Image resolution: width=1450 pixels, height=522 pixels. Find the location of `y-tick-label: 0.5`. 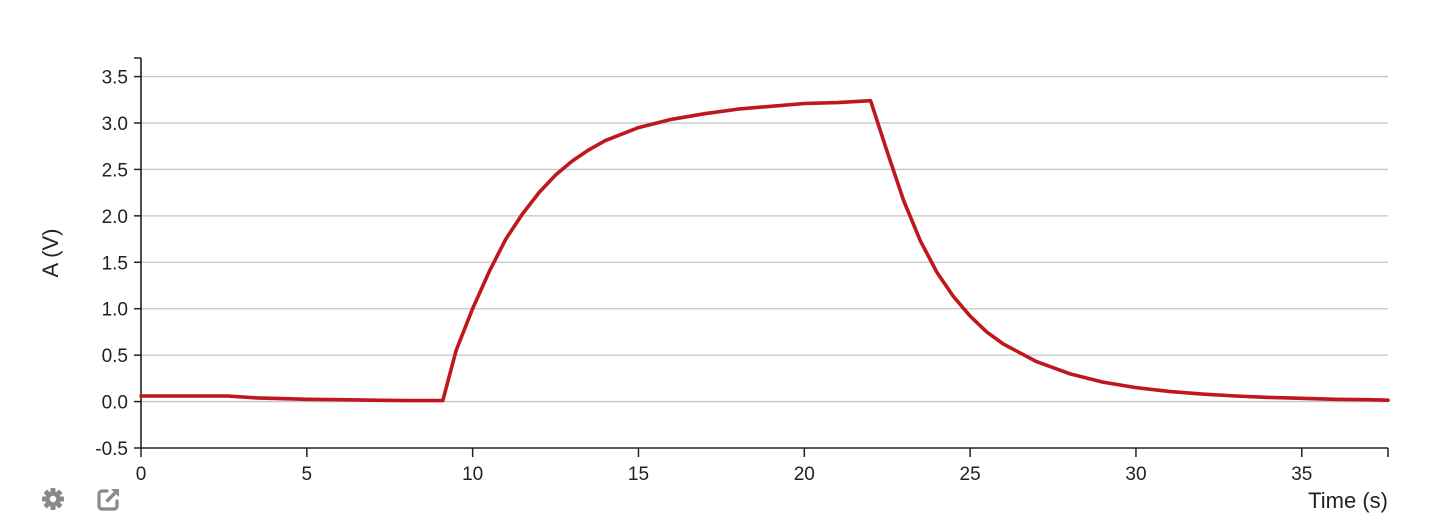

y-tick-label: 0.5 is located at coordinates (115, 356).